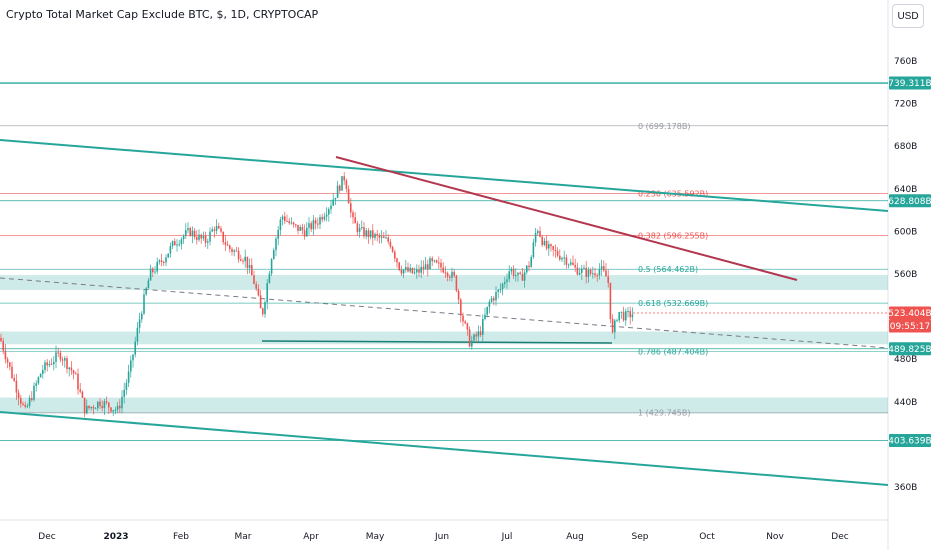  I want to click on x-tick-label-4: Apr, so click(311, 537).